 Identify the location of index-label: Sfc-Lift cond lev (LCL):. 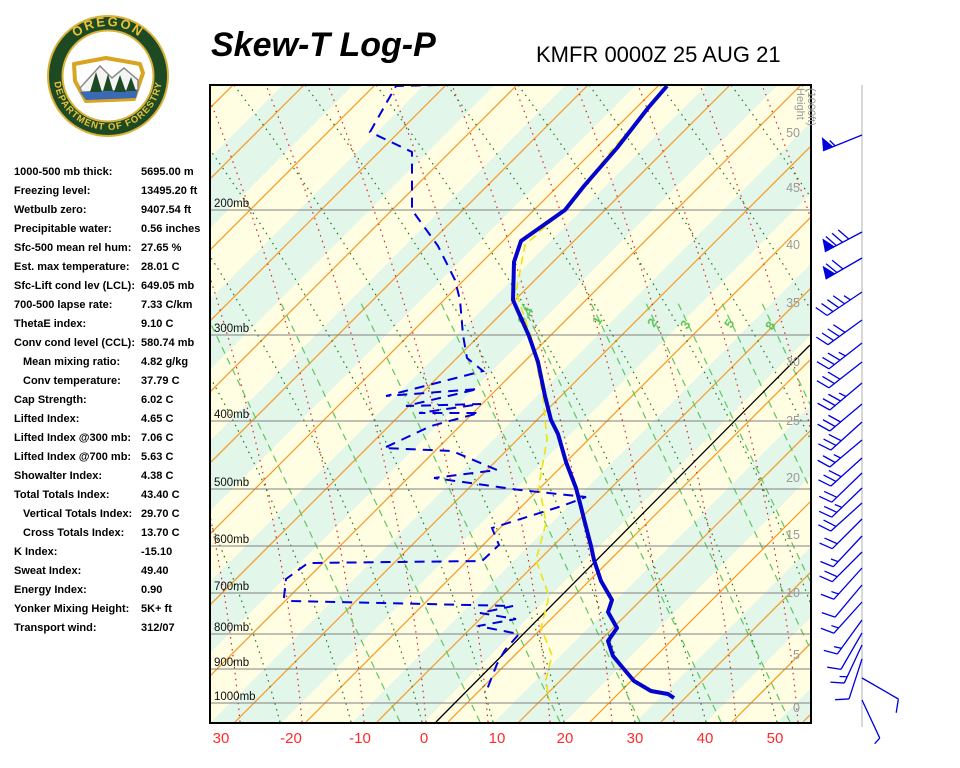
(74, 286).